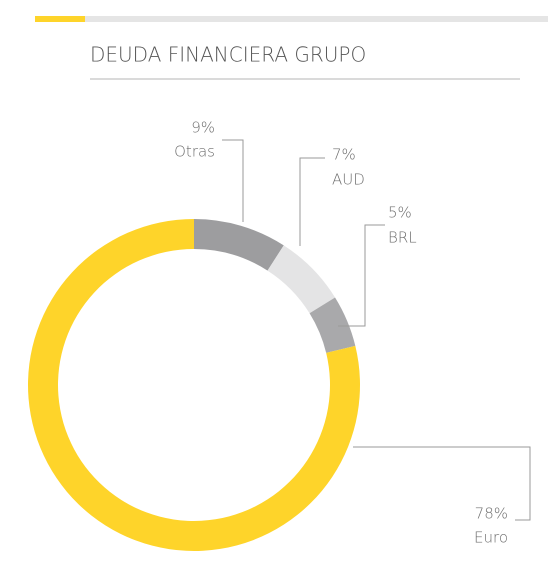  What do you see at coordinates (344, 155) in the screenshot?
I see `value-label: 7%` at bounding box center [344, 155].